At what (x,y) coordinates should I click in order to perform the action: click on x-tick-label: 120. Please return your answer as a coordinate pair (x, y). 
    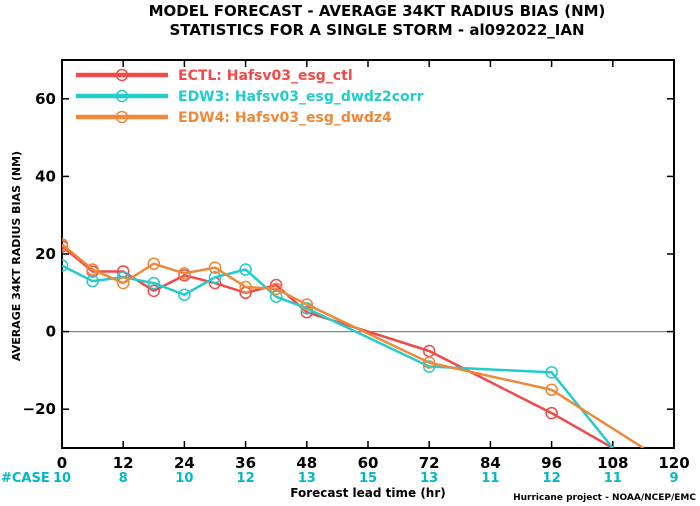
    Looking at the image, I should click on (673, 463).